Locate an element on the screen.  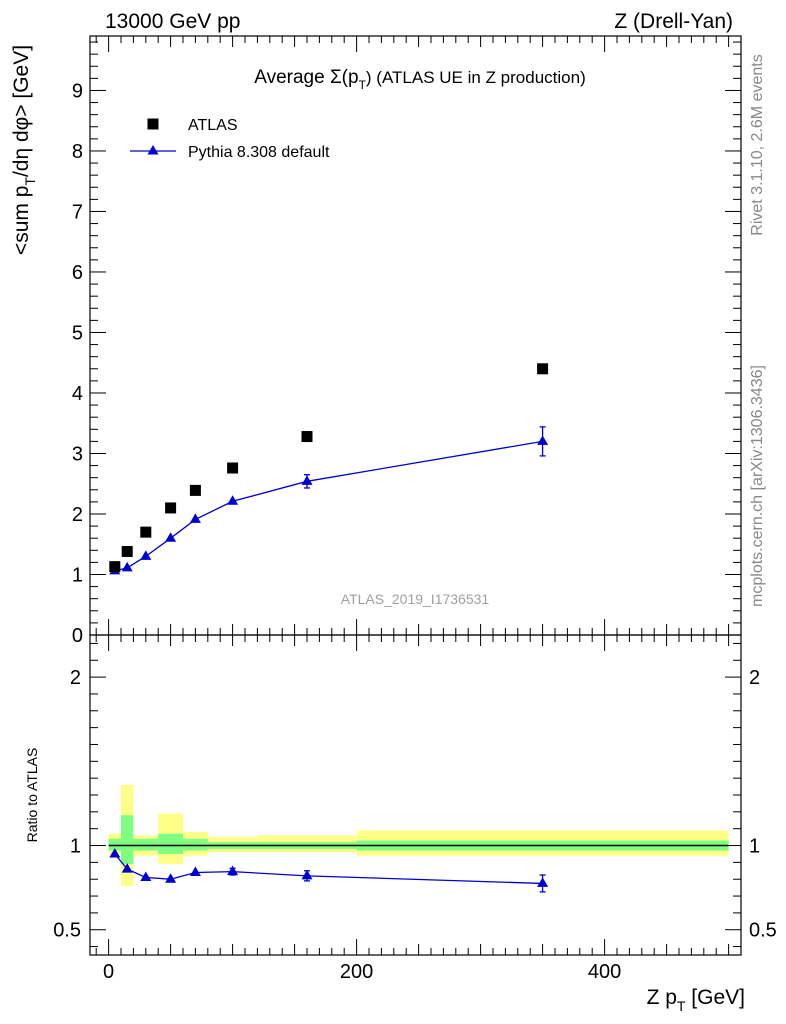
main-ylabel: <sum pT/dη dφ> [GeV] is located at coordinates (24, 150).